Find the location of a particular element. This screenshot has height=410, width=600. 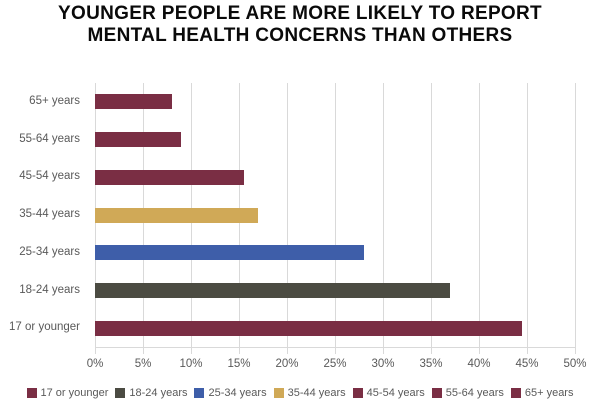

x-axis-tick-label: 10% is located at coordinates (191, 364).